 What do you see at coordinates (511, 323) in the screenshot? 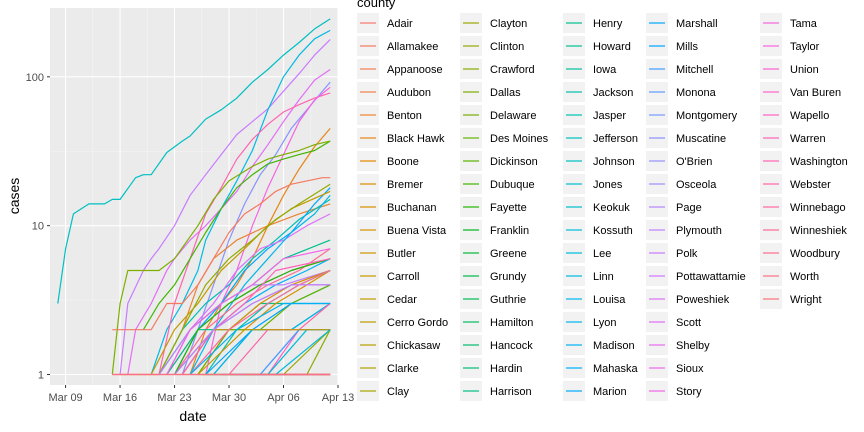
I see `legend-label: Hamilton` at bounding box center [511, 323].